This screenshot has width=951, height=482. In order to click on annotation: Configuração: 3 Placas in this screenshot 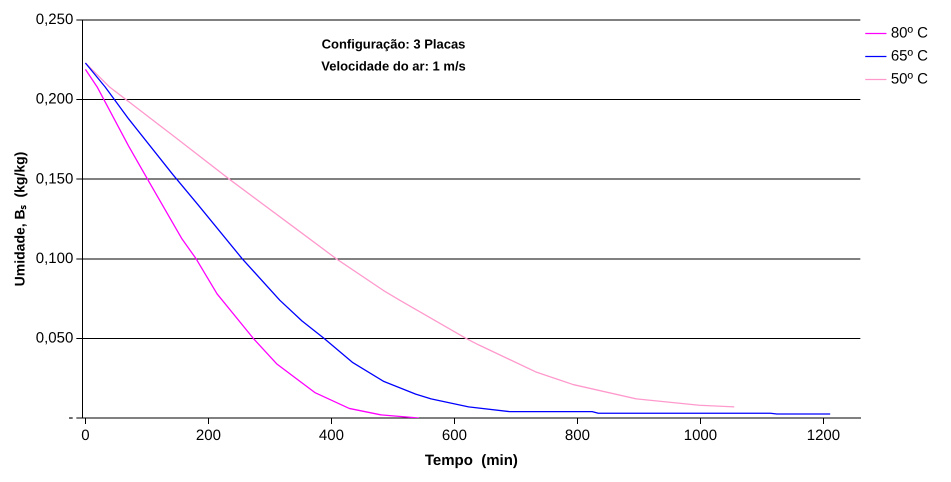, I will do `click(394, 44)`.